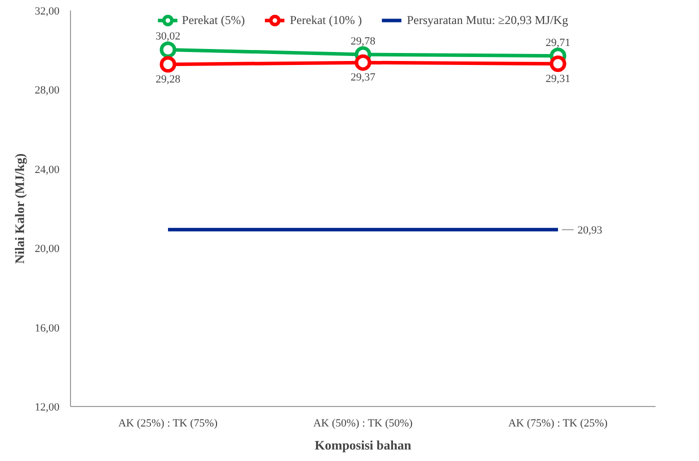 This screenshot has height=461, width=699. Describe the element at coordinates (326, 20) in the screenshot. I see `legend-label: Perekat (10% )` at that location.